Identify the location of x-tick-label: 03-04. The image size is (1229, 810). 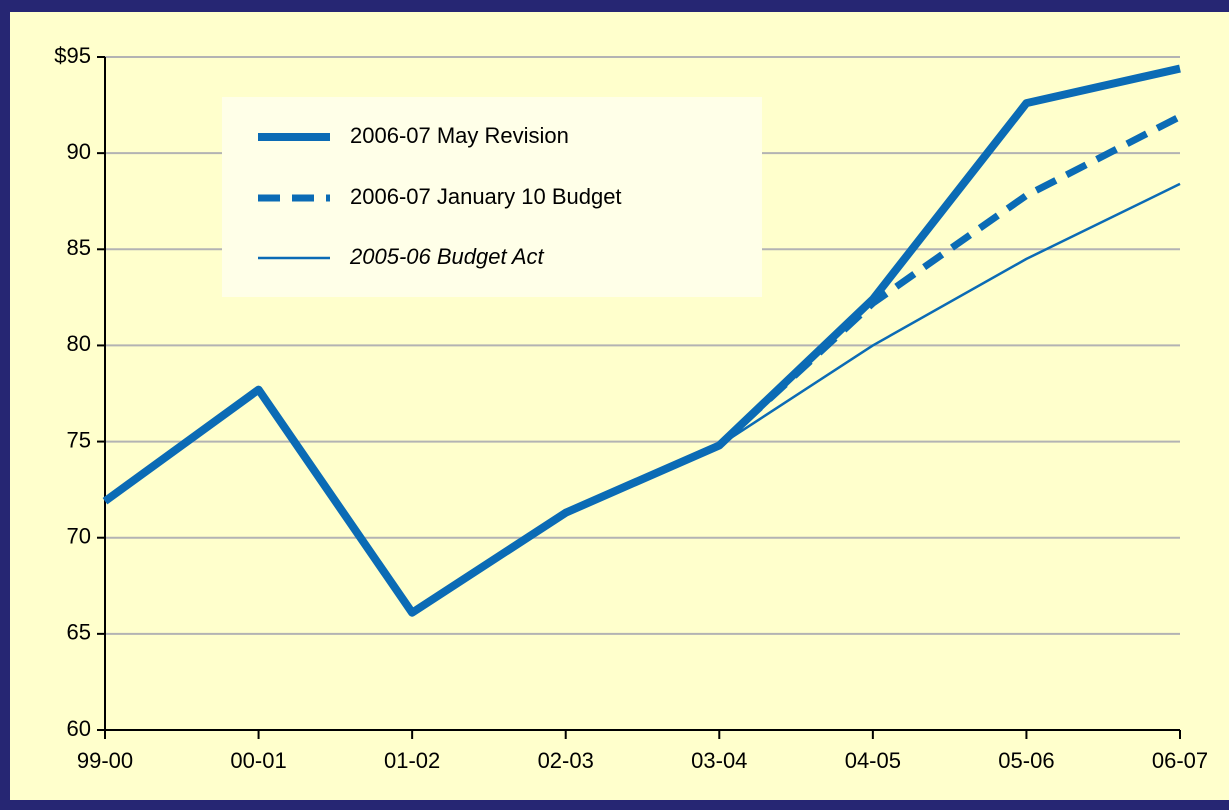
(719, 760).